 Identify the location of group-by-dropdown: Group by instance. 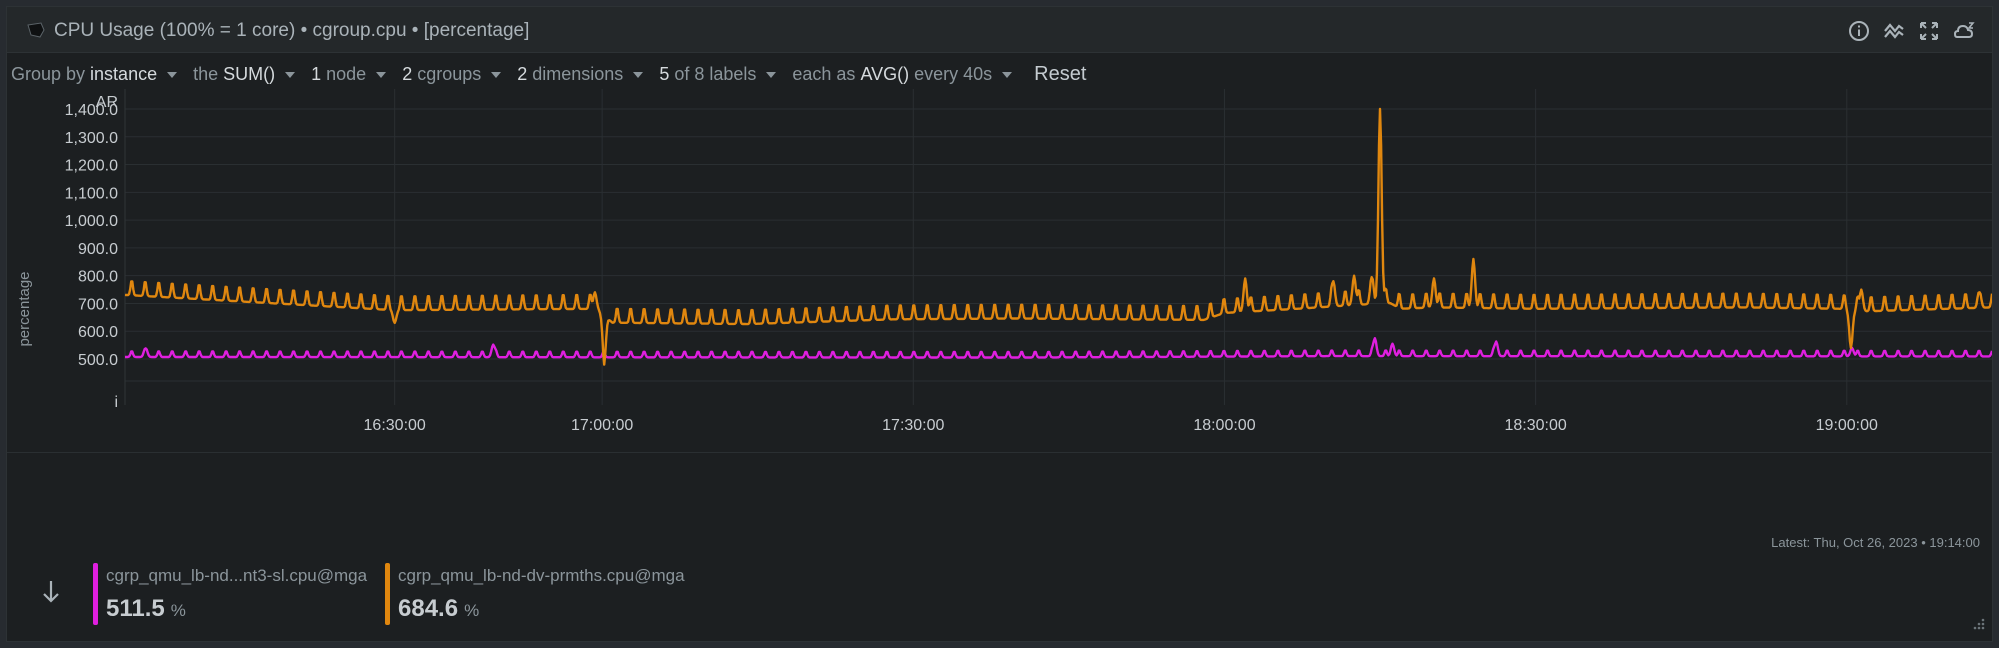
(94, 74).